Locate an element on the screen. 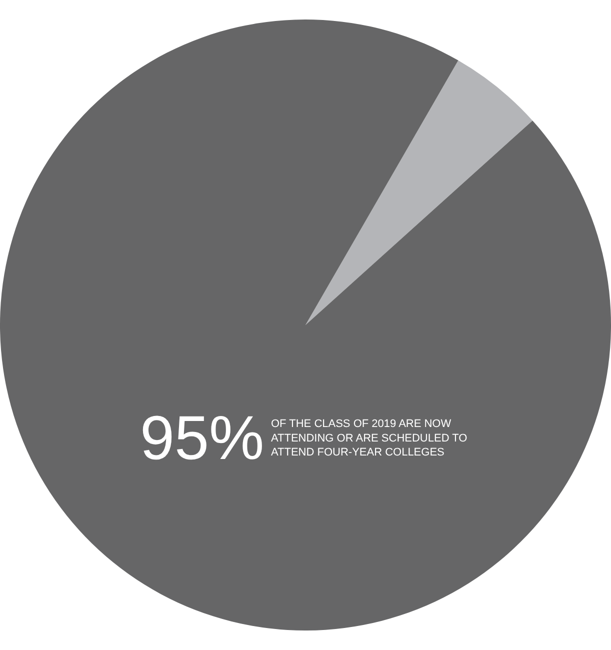 This screenshot has height=650, width=611. text: OF THE CLASS OF 2019 ARE NOW ATTENDING OR ARE SCHEDULED TO ATTEND FOUR-YEAR COLLEGES is located at coordinates (369, 438).